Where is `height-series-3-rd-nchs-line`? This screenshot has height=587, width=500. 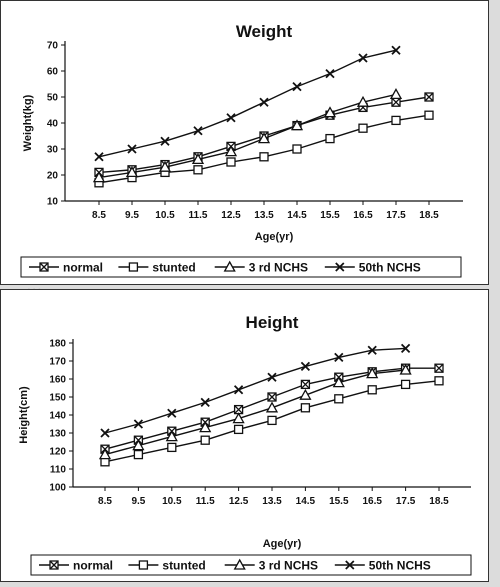 height-series-3-rd-nchs-line is located at coordinates (255, 412).